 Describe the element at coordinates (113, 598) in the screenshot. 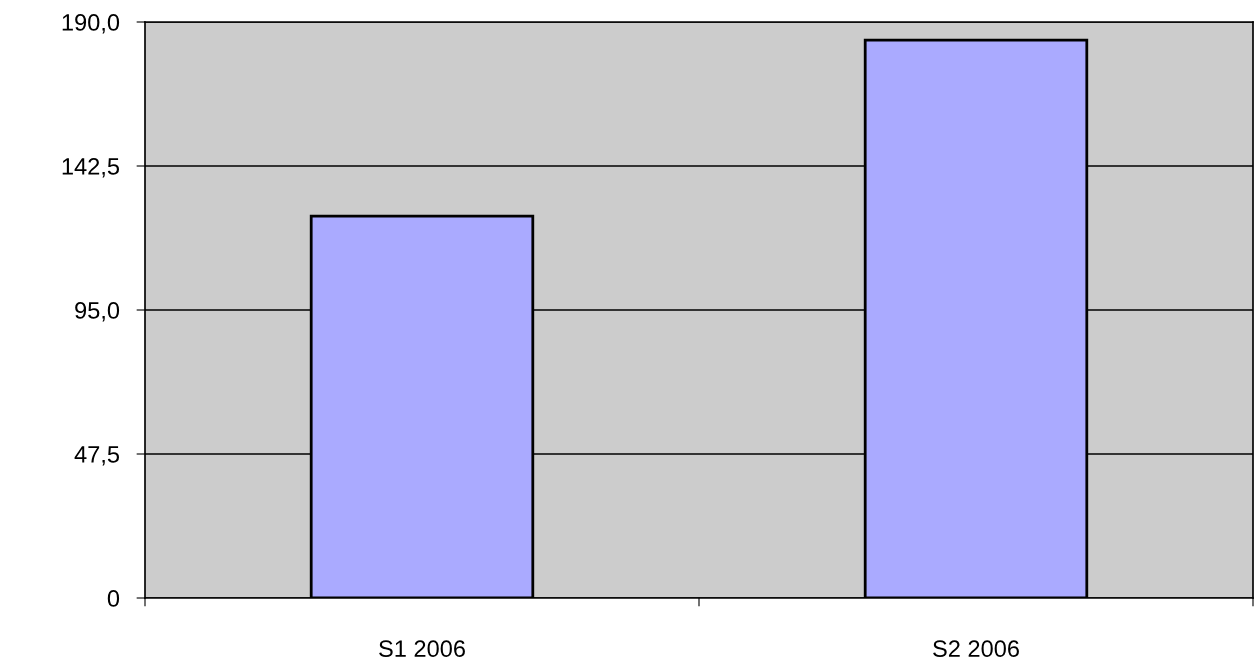

I see `y-tick-label: 0` at that location.